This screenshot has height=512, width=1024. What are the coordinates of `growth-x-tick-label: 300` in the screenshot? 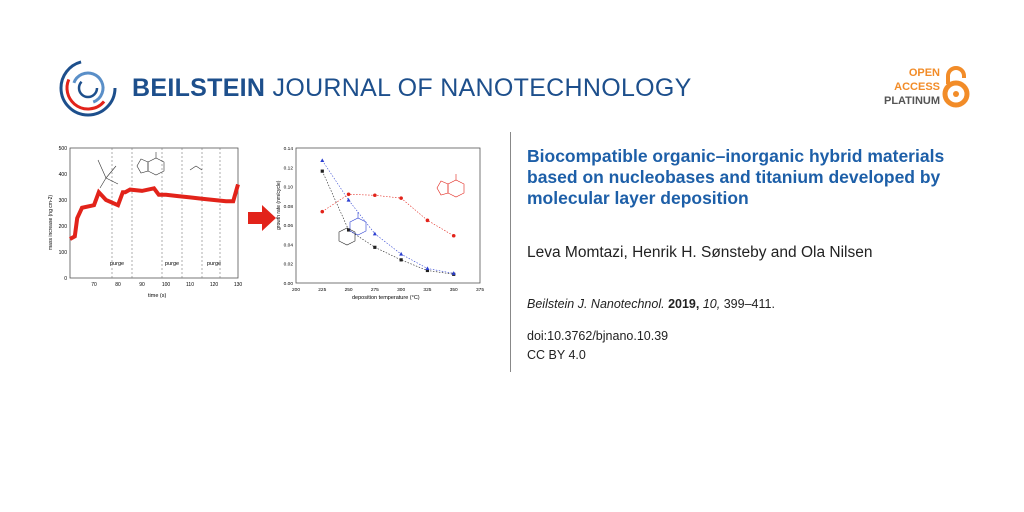 It's located at (401, 290).